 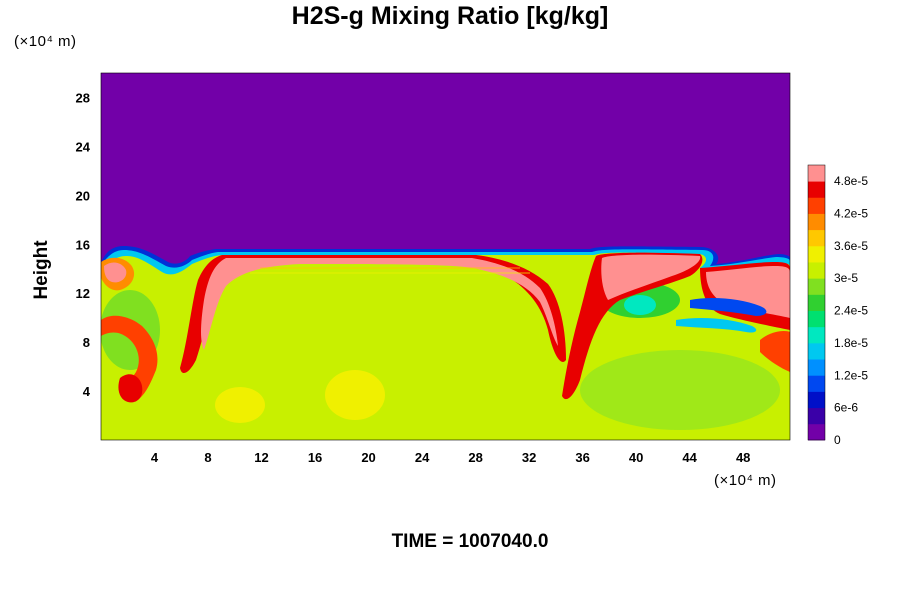 What do you see at coordinates (582, 457) in the screenshot?
I see `x-tick-label: 36` at bounding box center [582, 457].